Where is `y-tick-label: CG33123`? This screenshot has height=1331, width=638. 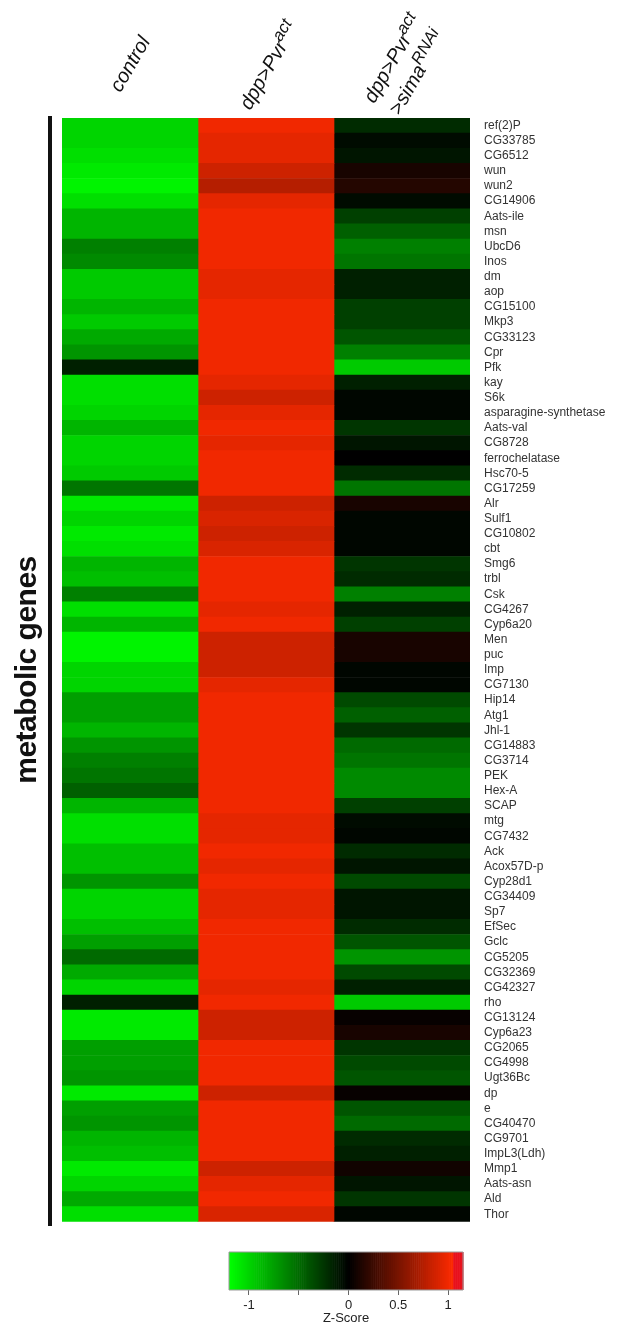 y-tick-label: CG33123 is located at coordinates (510, 336).